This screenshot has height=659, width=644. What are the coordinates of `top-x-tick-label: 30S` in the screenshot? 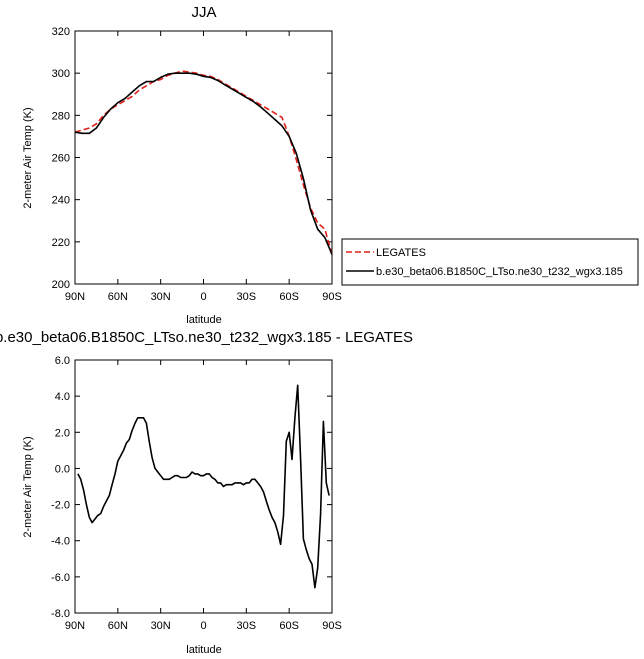 It's located at (247, 297).